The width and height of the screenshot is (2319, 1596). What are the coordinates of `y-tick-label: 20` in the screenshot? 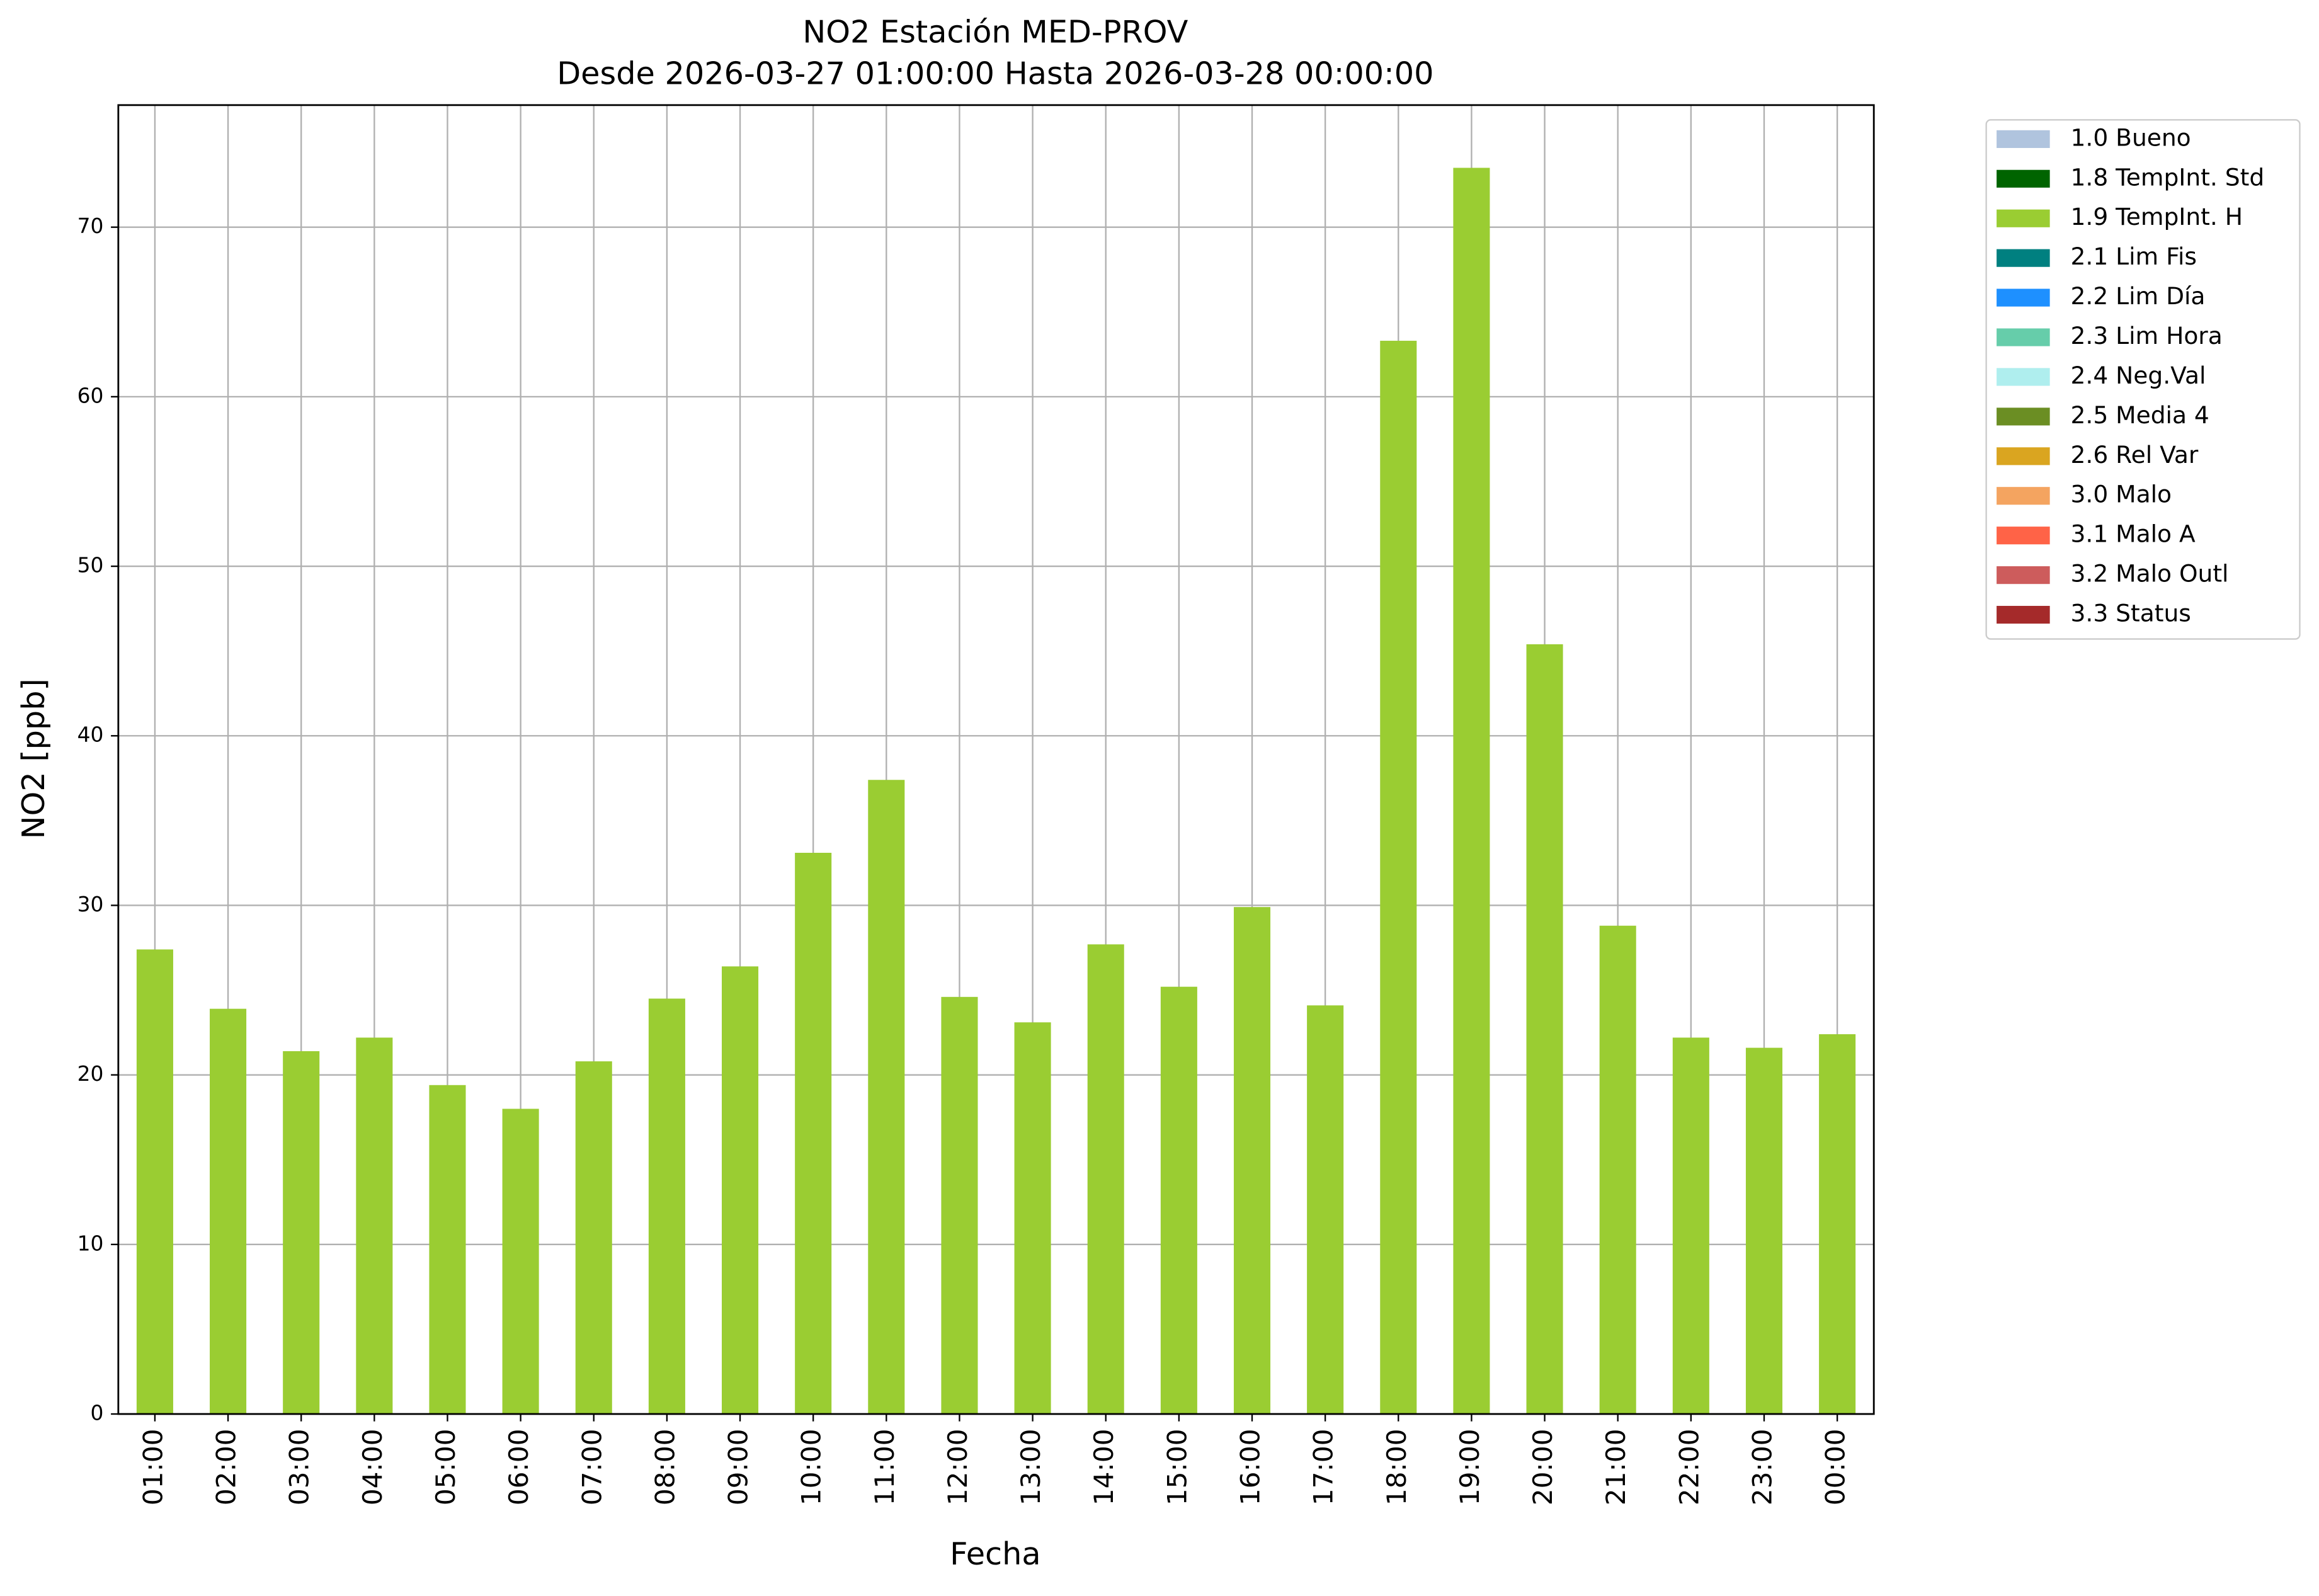 It's located at (90, 1073).